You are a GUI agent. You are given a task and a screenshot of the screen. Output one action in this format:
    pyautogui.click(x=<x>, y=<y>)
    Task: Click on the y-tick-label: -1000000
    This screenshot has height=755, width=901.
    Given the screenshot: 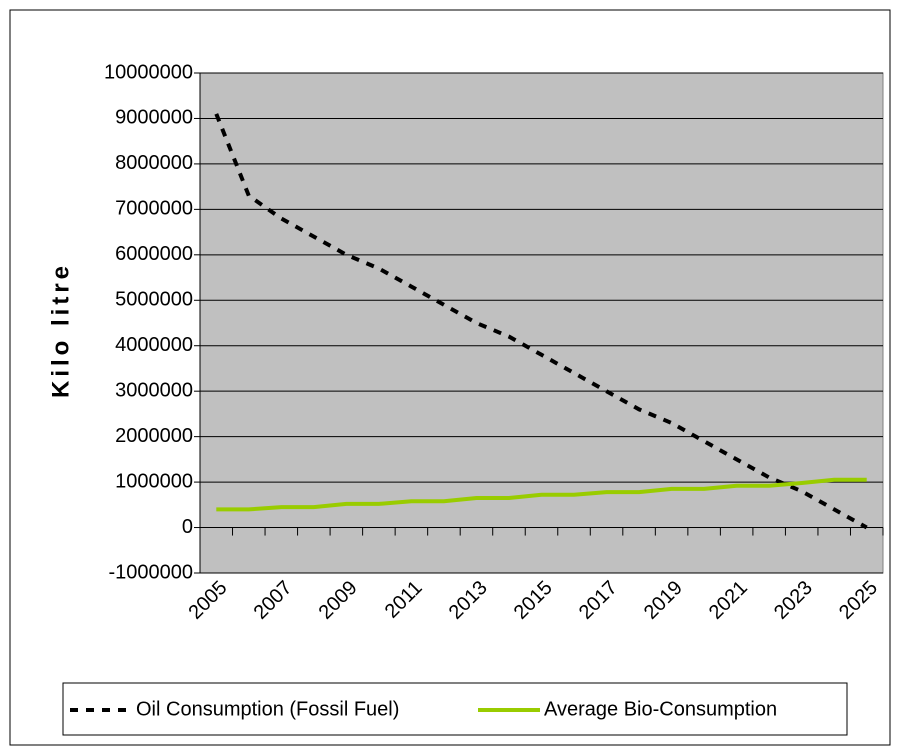 What is the action you would take?
    pyautogui.click(x=150, y=572)
    